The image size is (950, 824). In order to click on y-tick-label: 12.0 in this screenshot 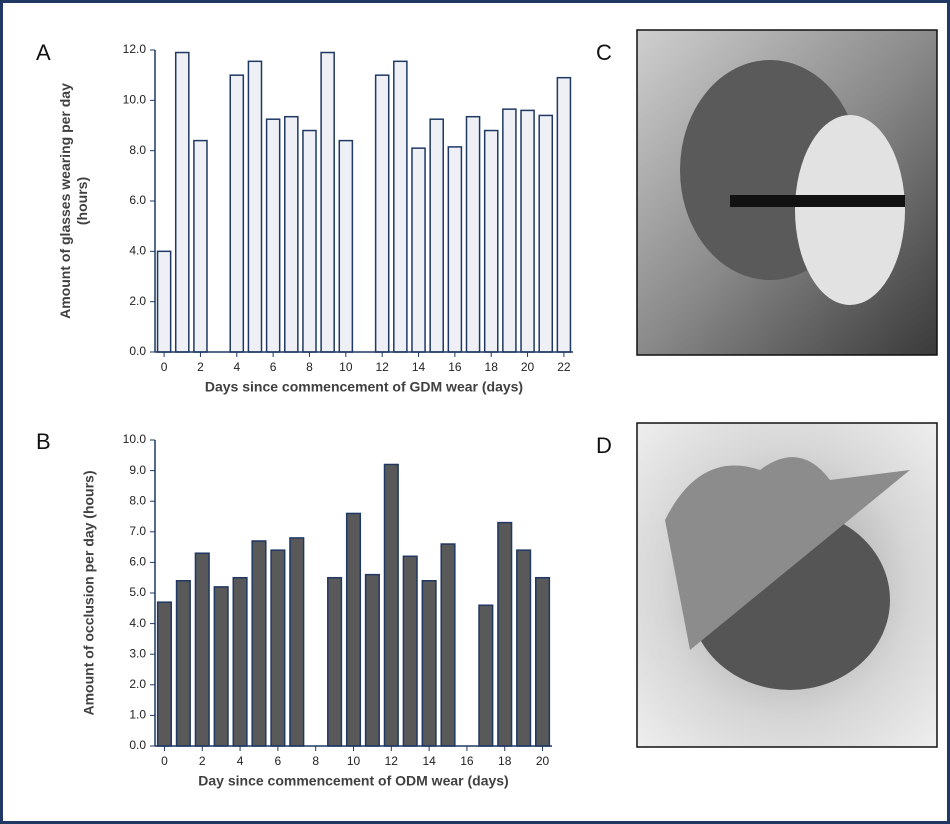, I will do `click(135, 49)`.